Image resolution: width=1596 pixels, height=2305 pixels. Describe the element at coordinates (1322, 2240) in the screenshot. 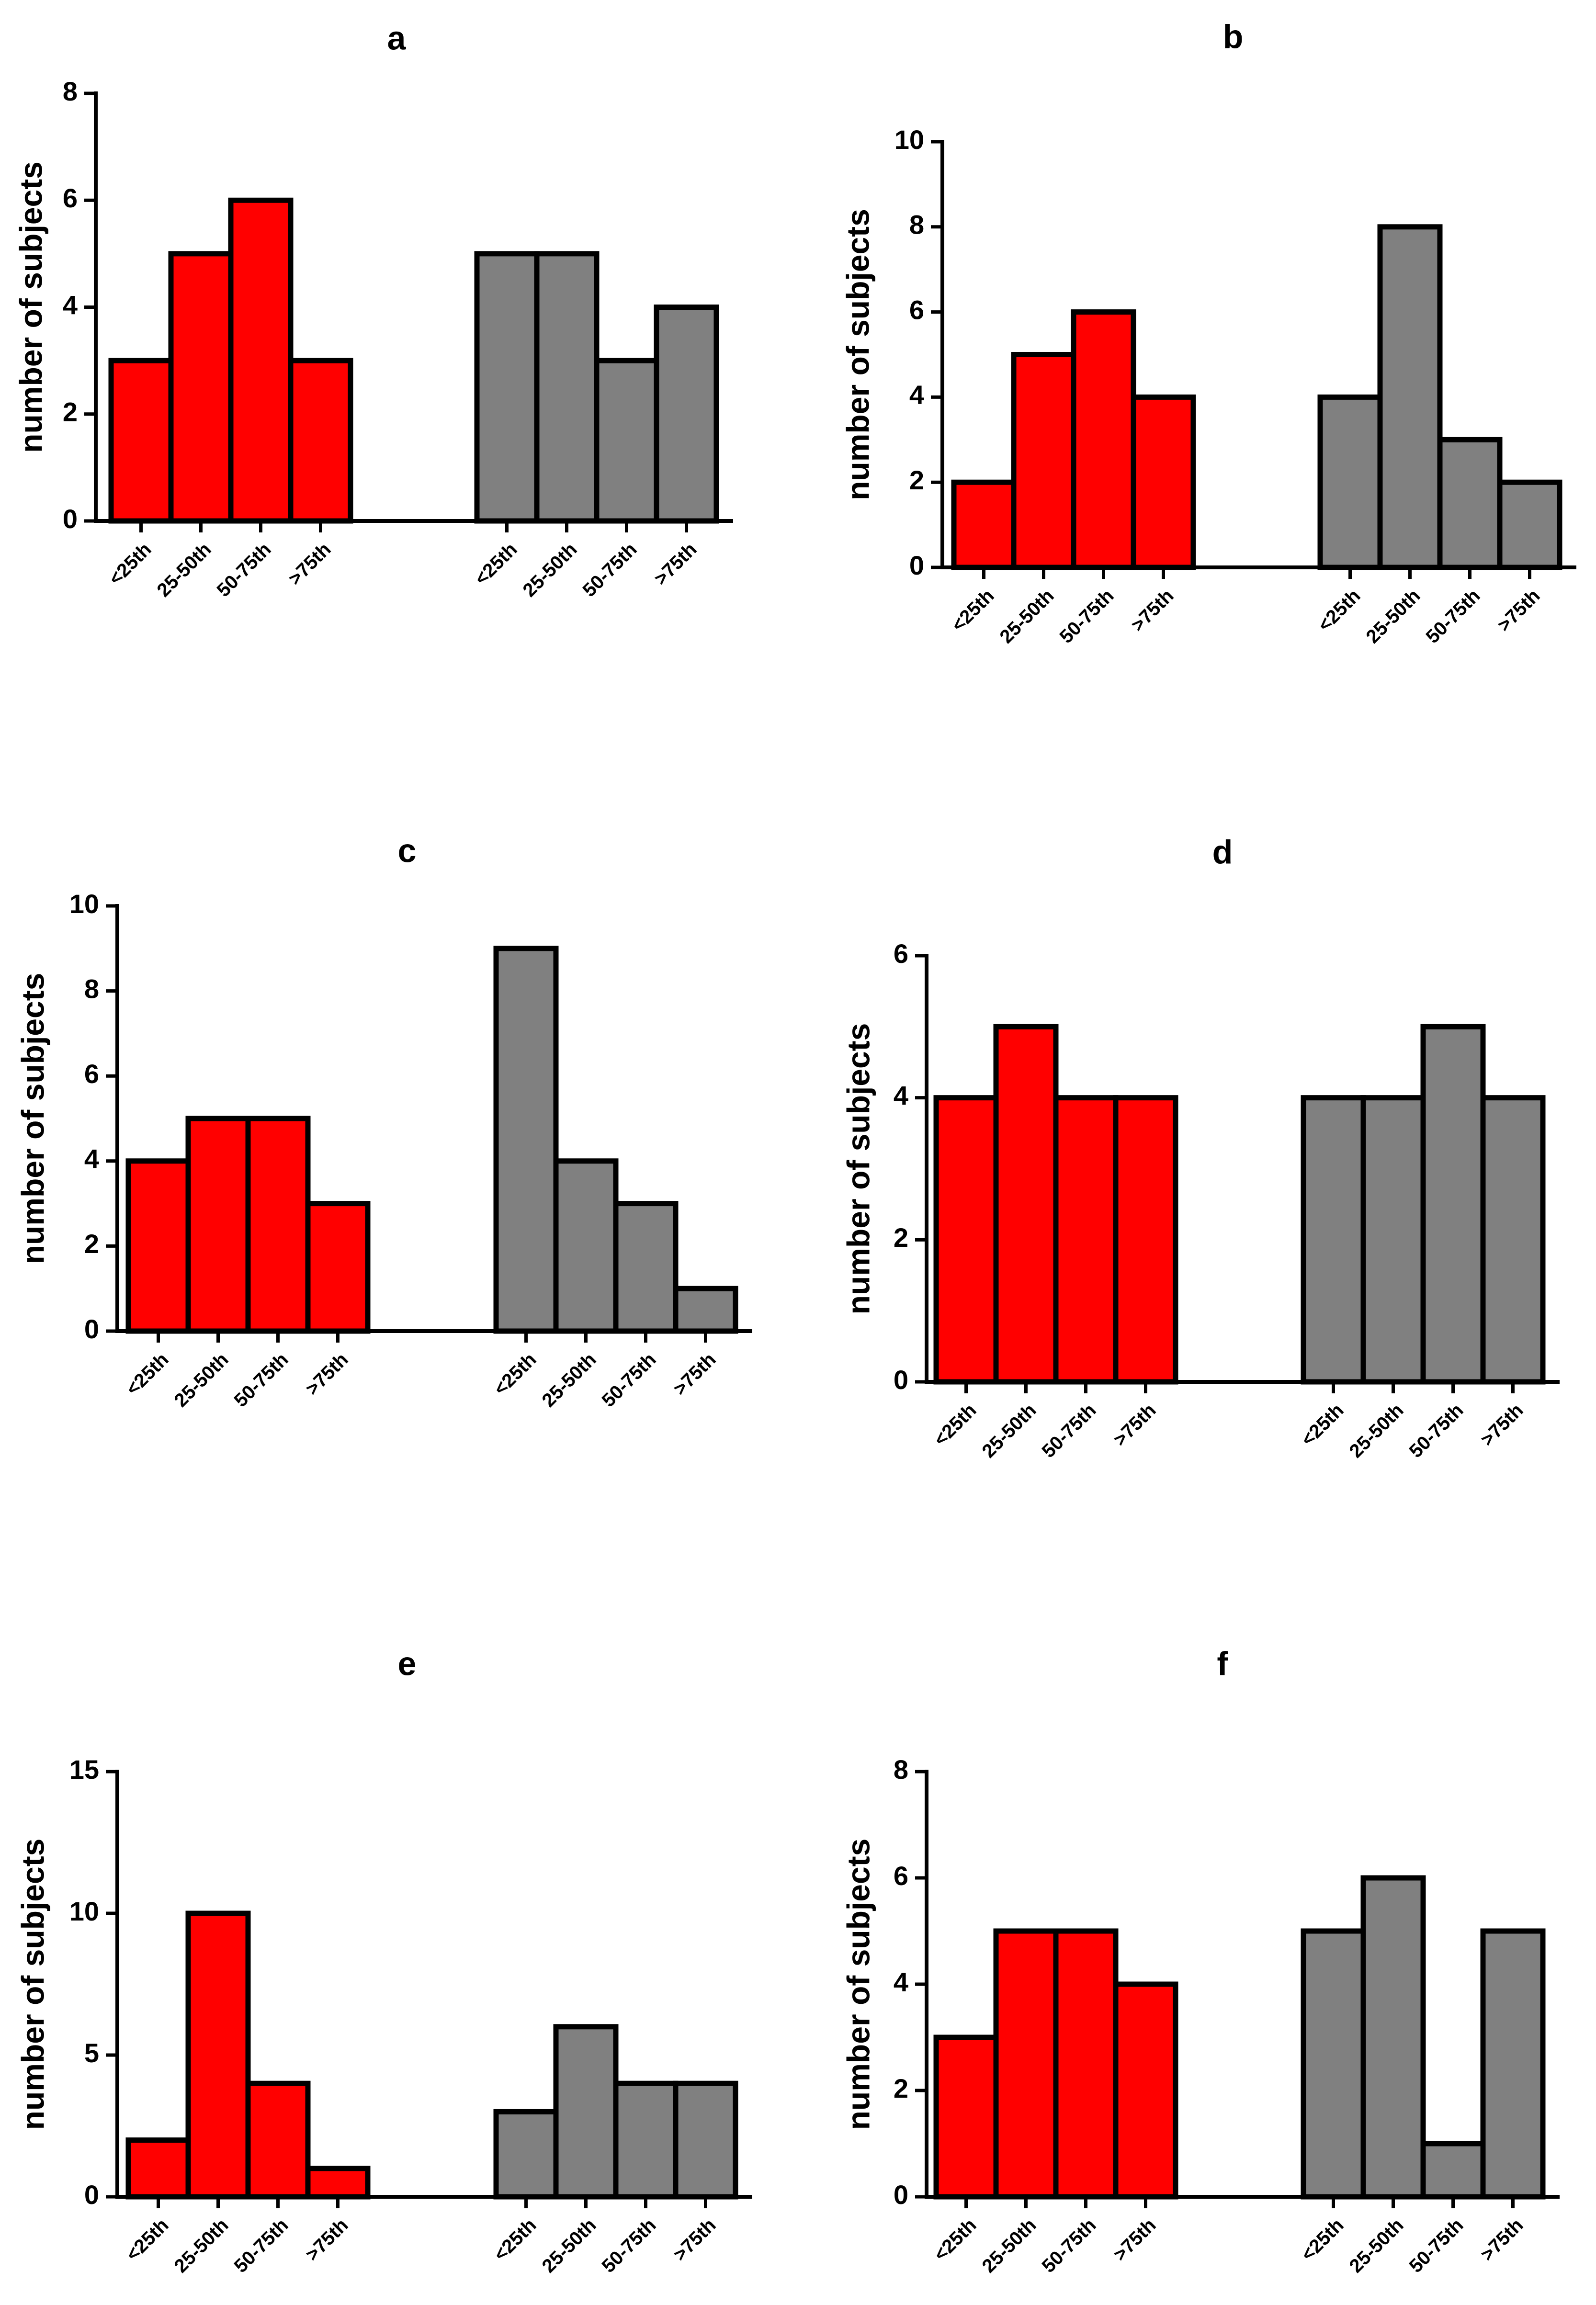

I see `x-tick-label-f-2-1: <25th` at that location.